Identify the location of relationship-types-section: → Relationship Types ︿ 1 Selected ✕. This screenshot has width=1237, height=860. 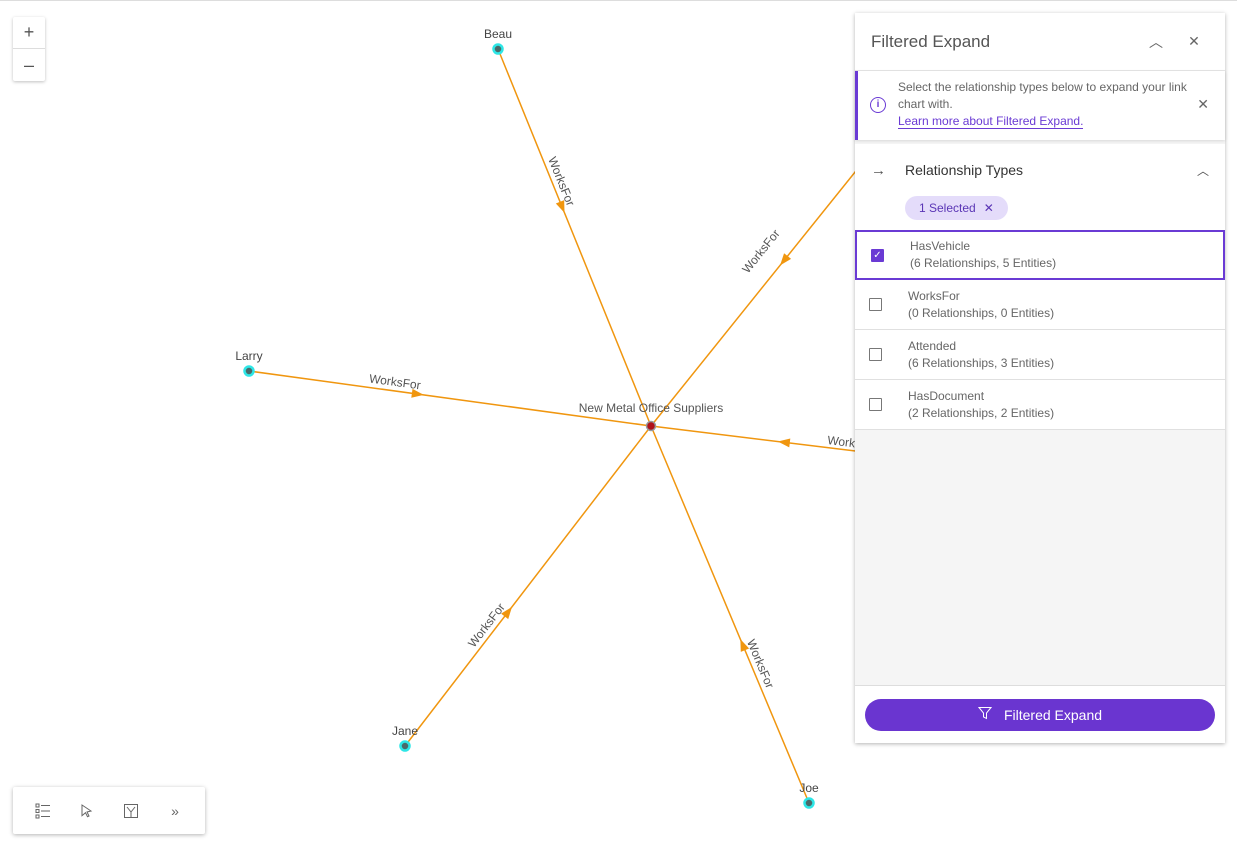
(1040, 187).